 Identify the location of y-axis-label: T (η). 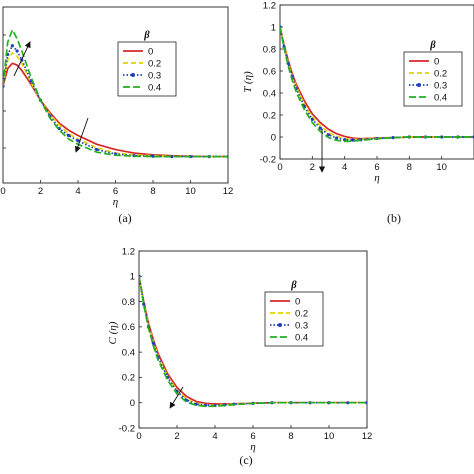
(248, 82).